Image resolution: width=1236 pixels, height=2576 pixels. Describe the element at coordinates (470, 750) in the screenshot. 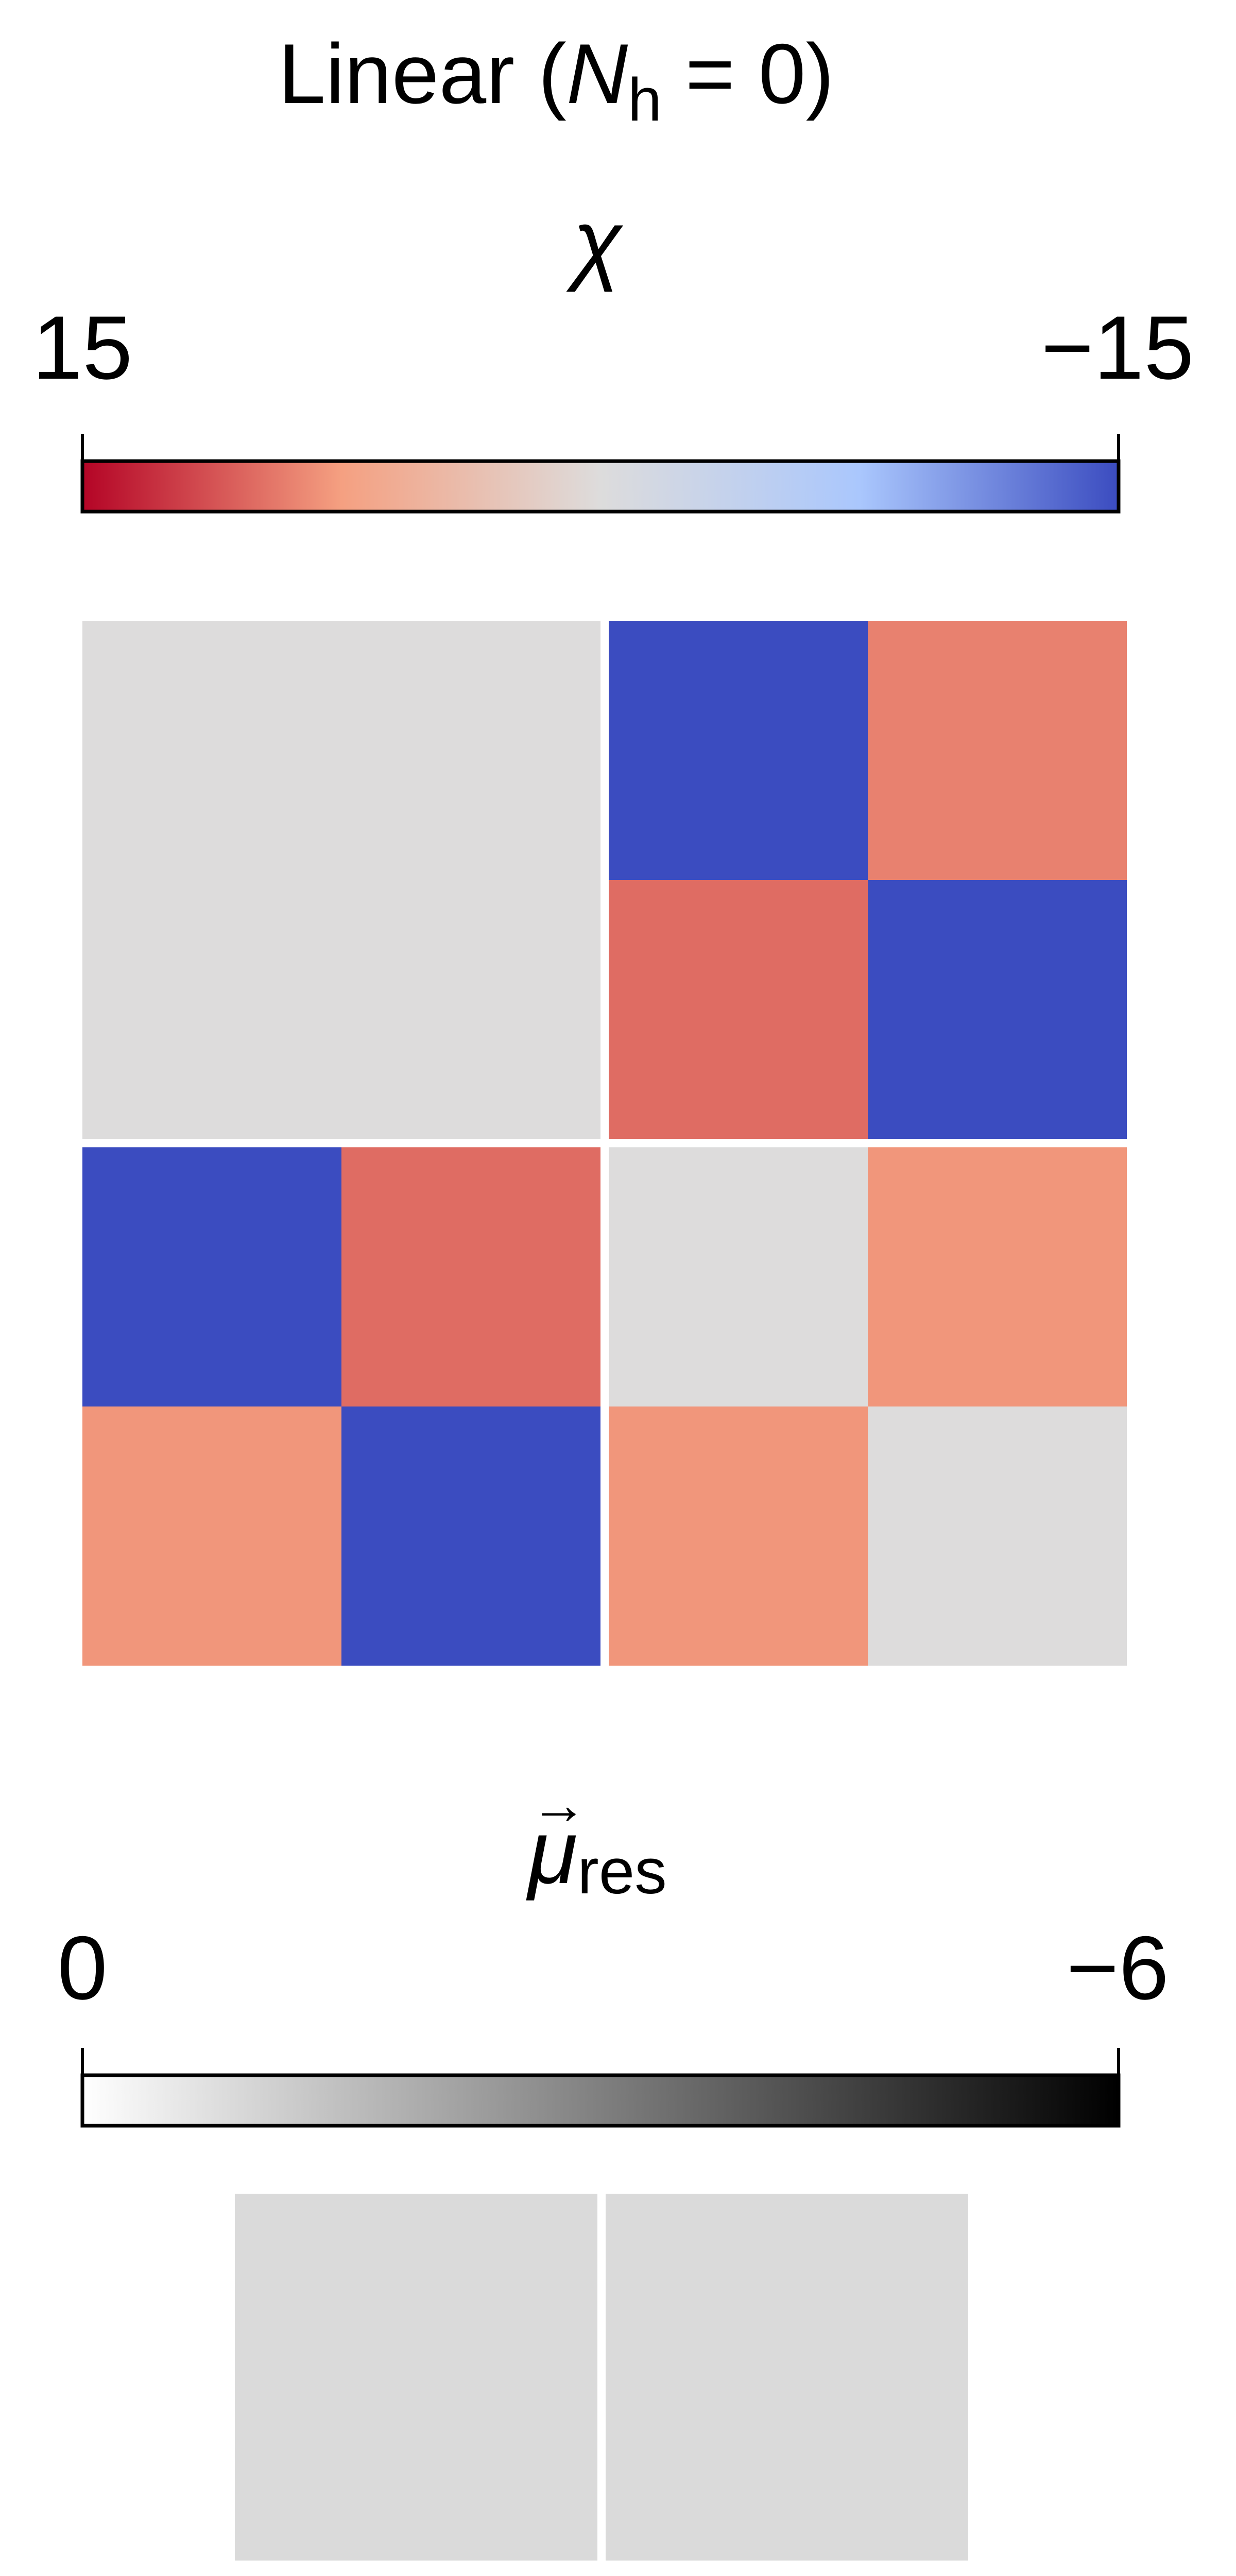

I see `heatmap-cell-r0-c1` at that location.